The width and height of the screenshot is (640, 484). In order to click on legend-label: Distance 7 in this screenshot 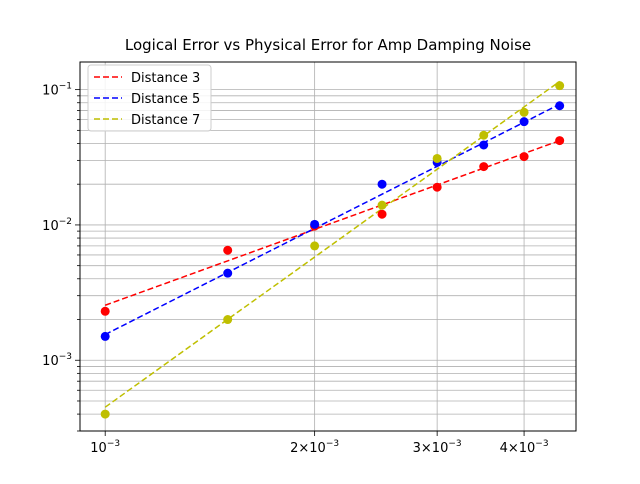, I will do `click(165, 120)`.